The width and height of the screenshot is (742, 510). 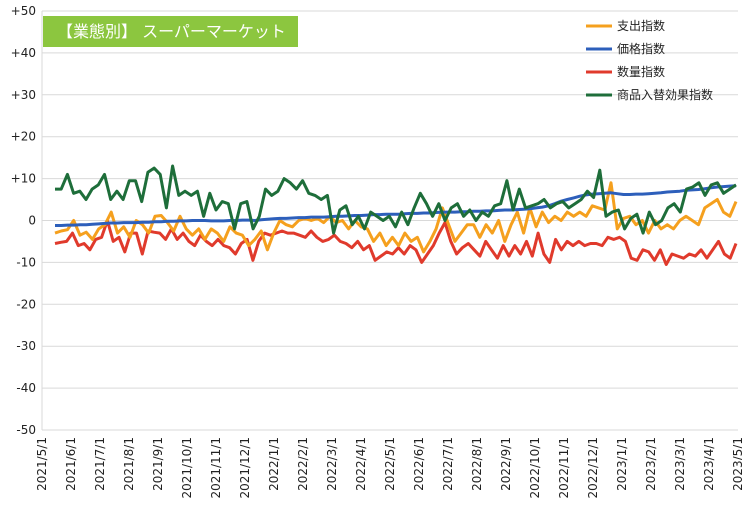 I want to click on x-tick-label: 2023/4/1, so click(x=709, y=464).